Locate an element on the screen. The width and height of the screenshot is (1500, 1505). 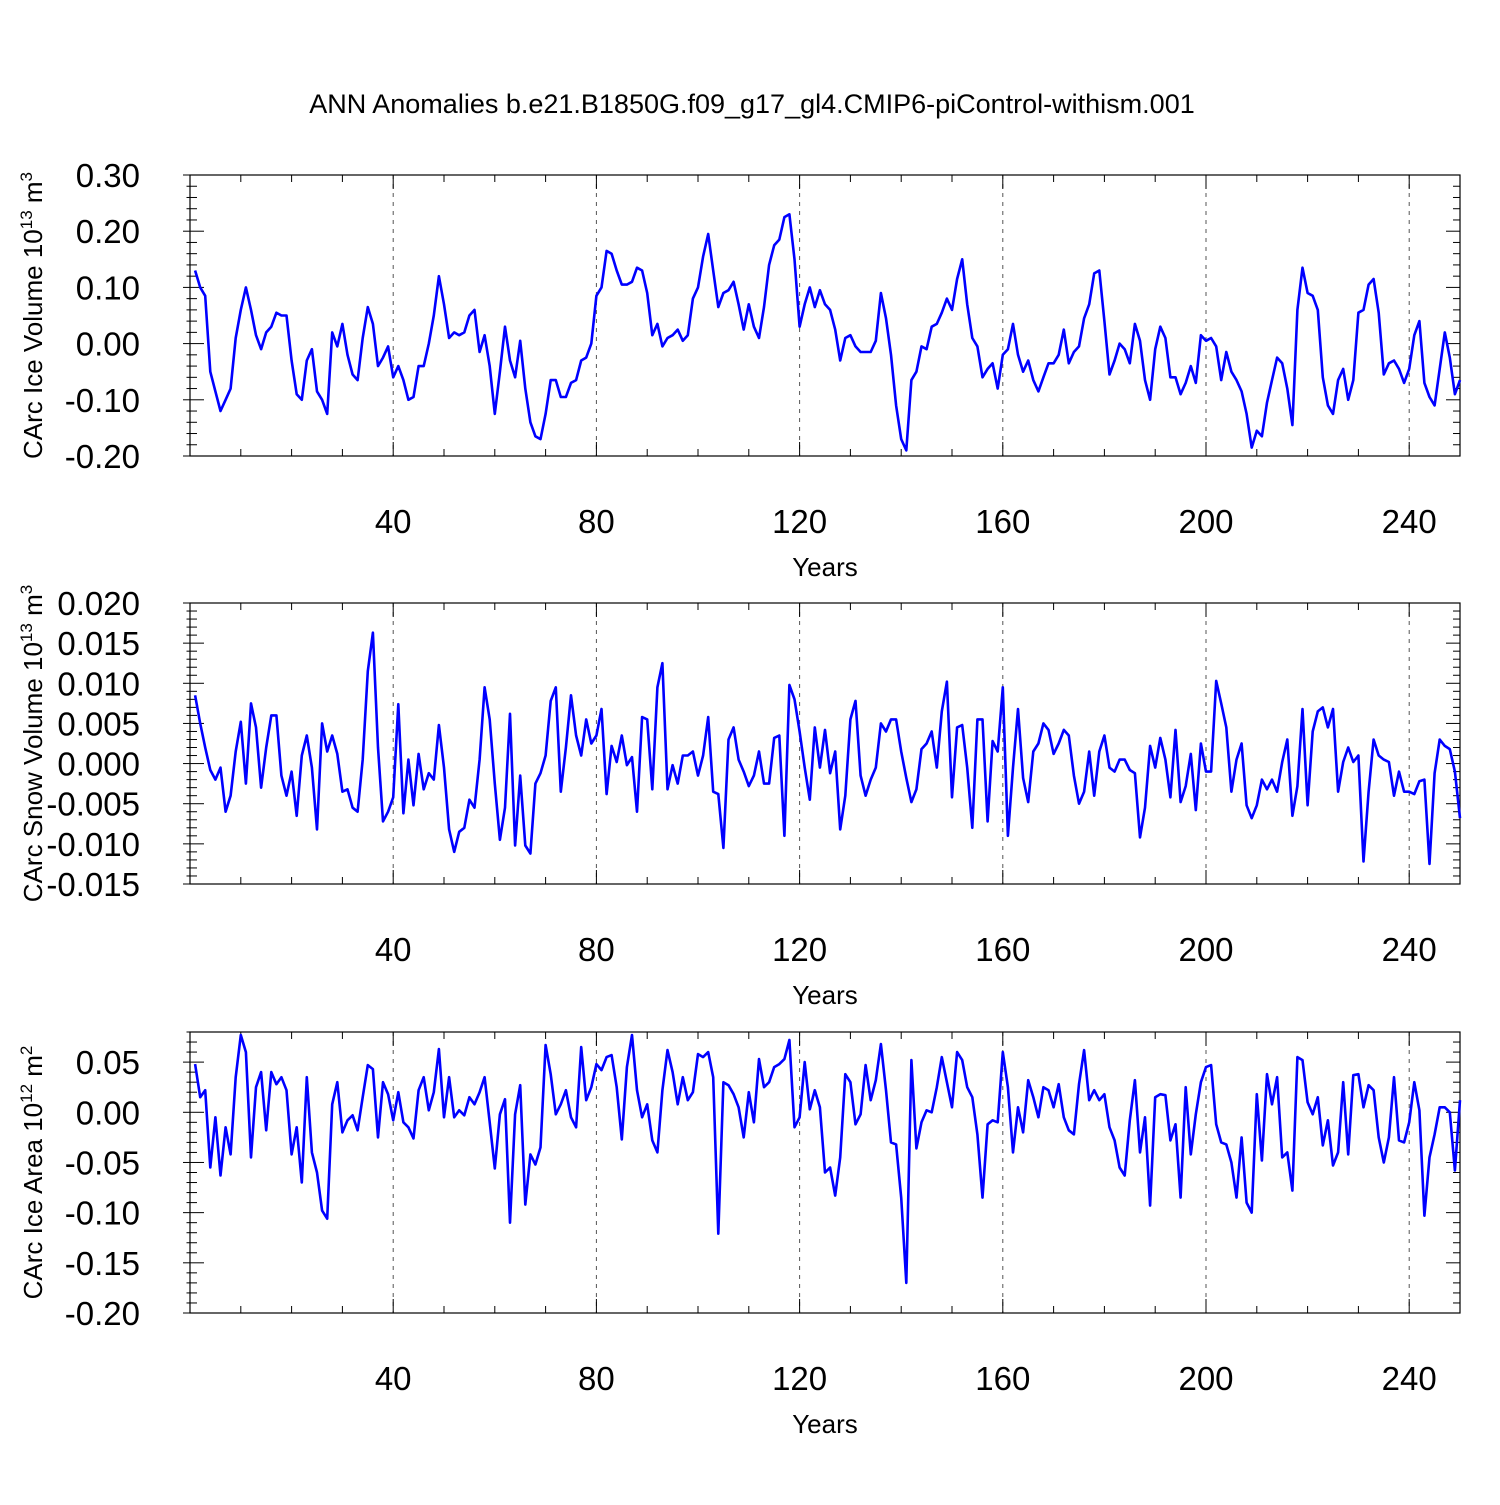
y-tick-label: 0.30 is located at coordinates (108, 175).